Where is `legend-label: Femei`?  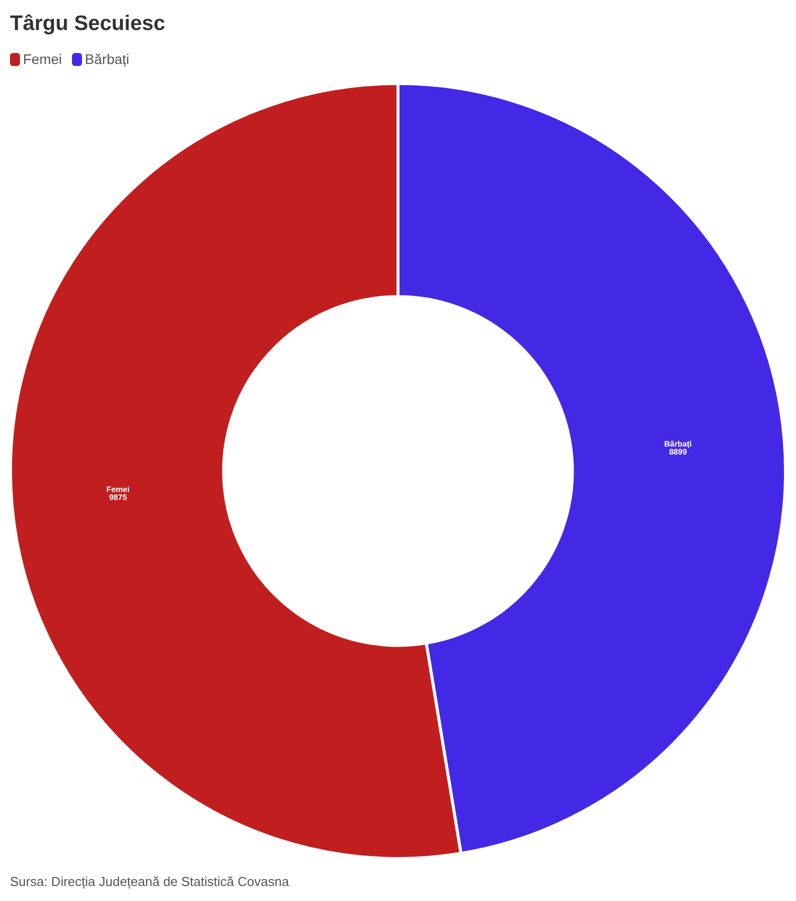
legend-label: Femei is located at coordinates (42, 59).